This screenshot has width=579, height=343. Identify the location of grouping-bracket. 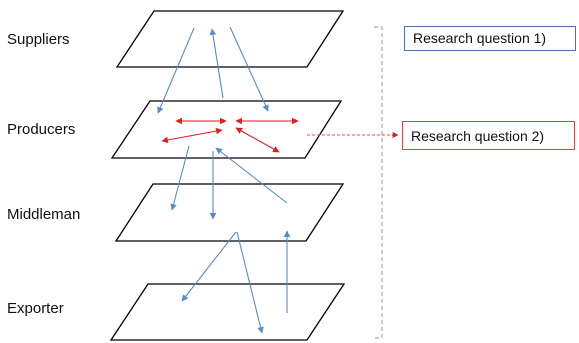
(378, 182).